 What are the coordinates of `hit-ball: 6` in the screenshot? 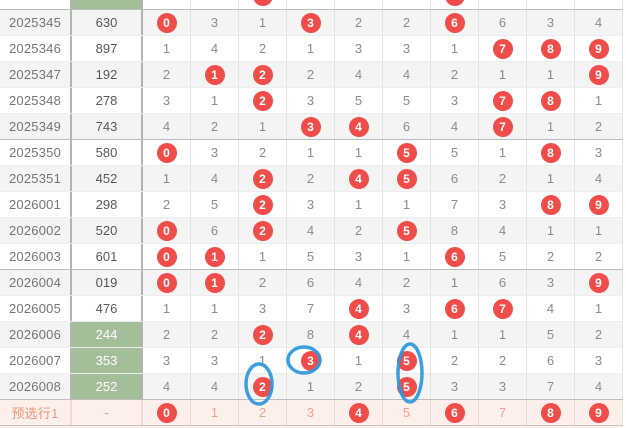 It's located at (454, 412).